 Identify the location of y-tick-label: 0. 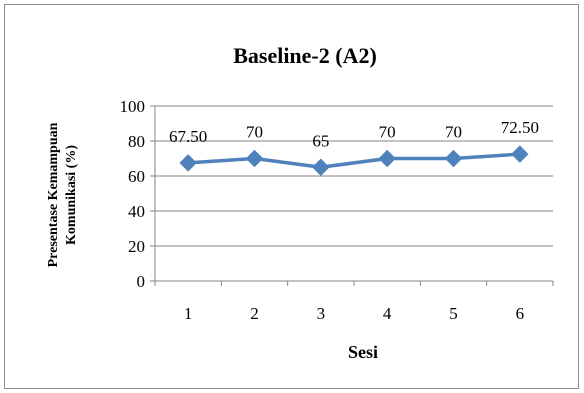
(141, 281).